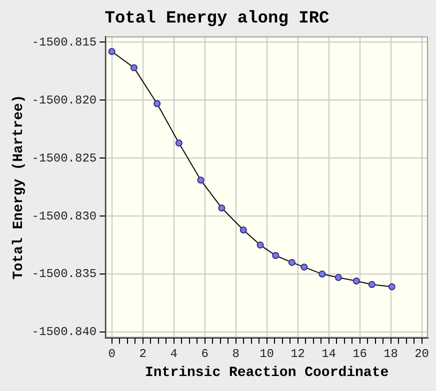 The image size is (436, 391). What do you see at coordinates (204, 354) in the screenshot?
I see `x-tick-label: 6` at bounding box center [204, 354].